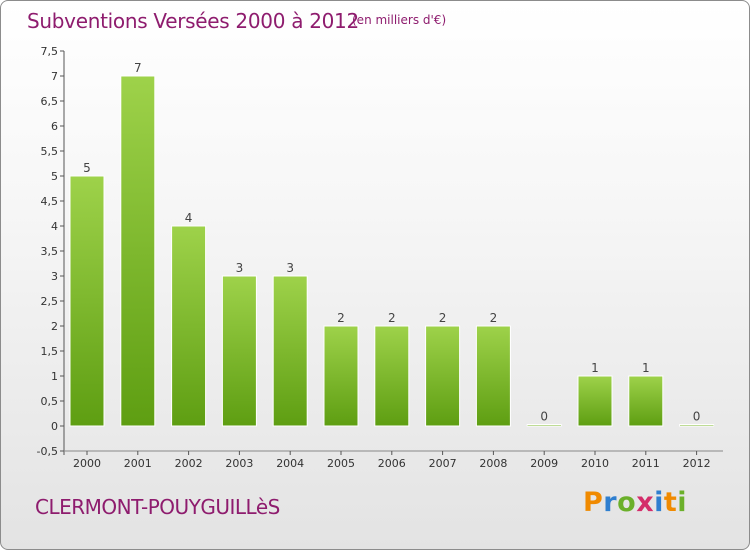 The image size is (750, 550). Describe the element at coordinates (54, 376) in the screenshot. I see `y-tick-label: 1` at that location.